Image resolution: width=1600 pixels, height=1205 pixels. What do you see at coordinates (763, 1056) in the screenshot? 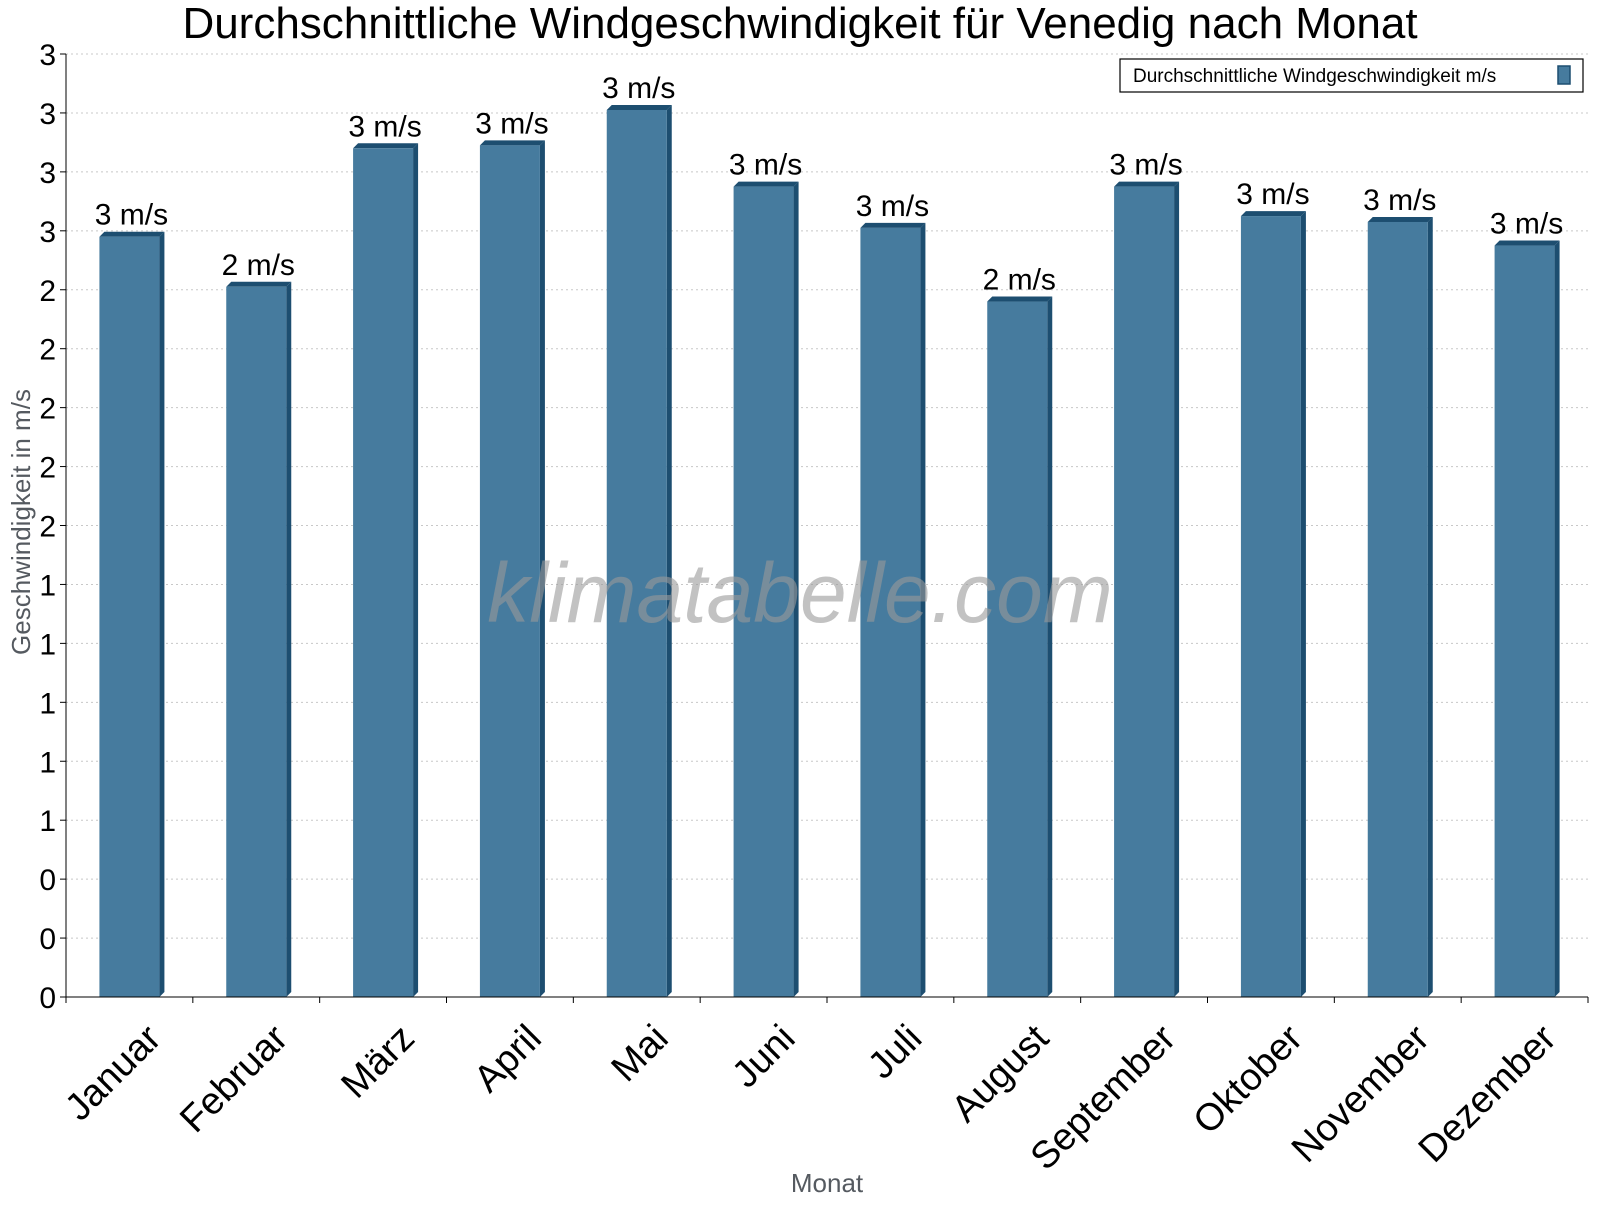
I see `x-tick-label: Juni` at bounding box center [763, 1056].